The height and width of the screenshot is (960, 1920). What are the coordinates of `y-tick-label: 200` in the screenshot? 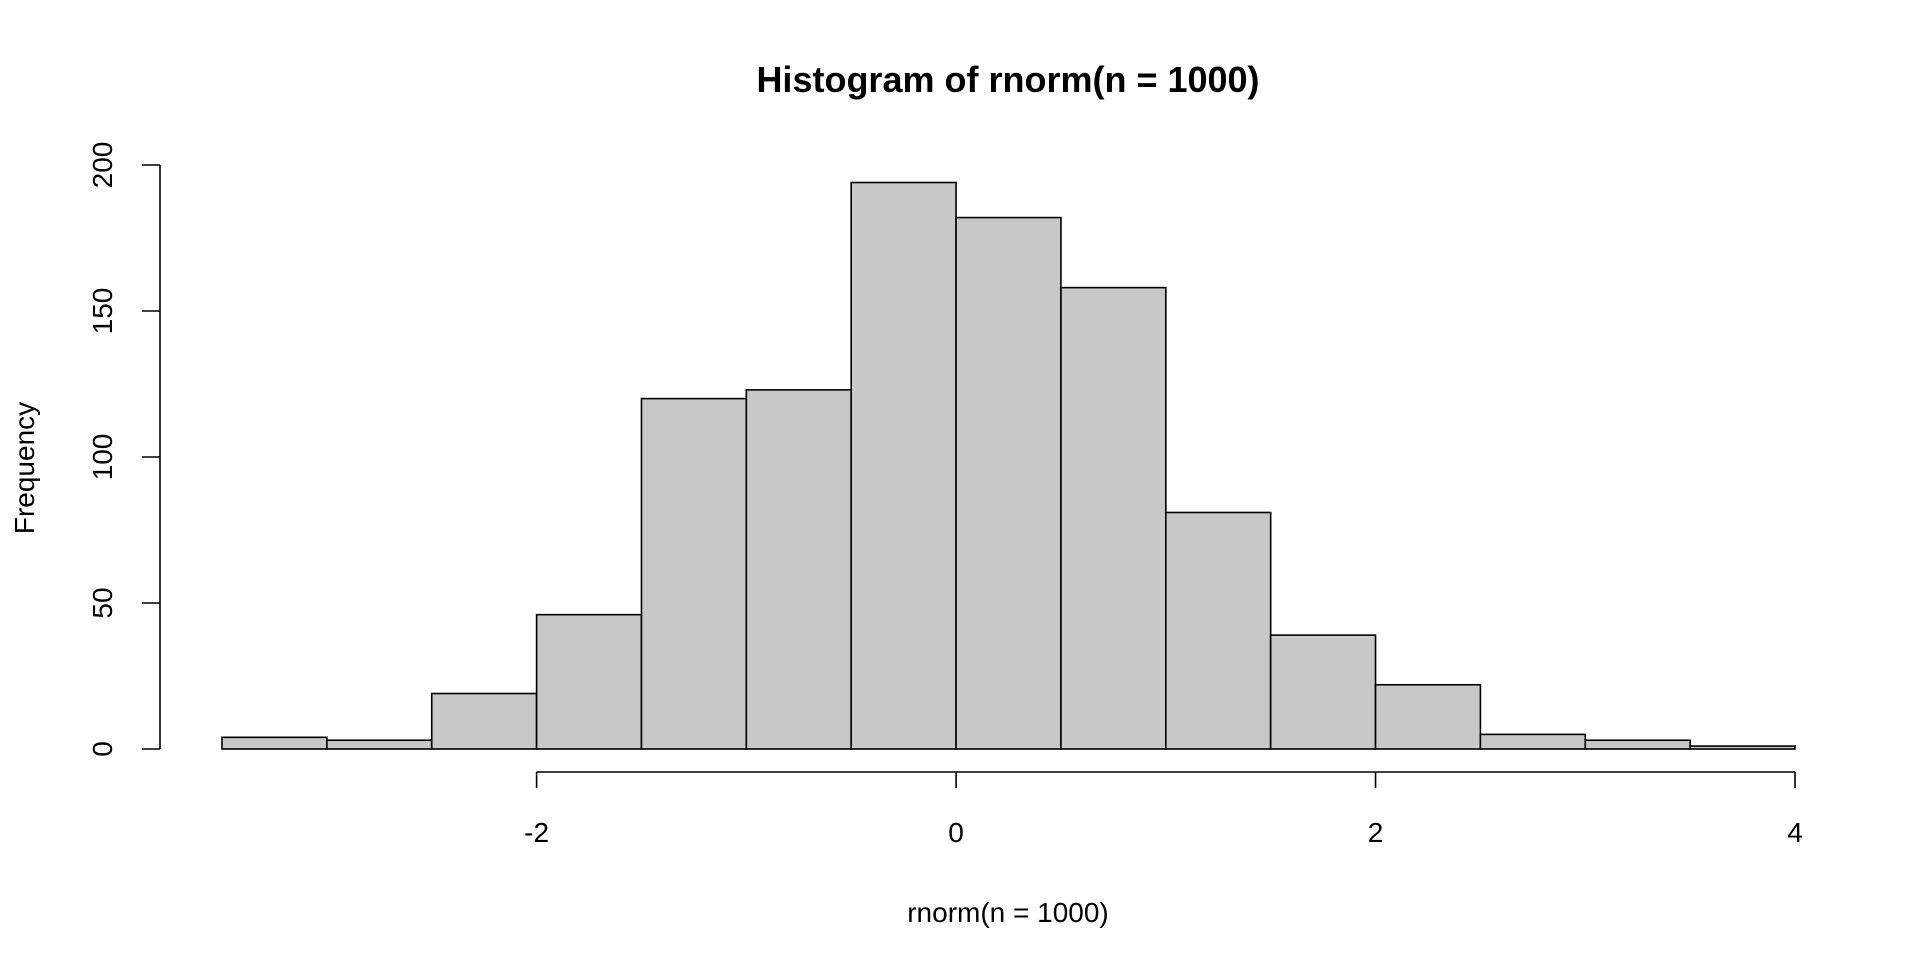 It's located at (102, 165).